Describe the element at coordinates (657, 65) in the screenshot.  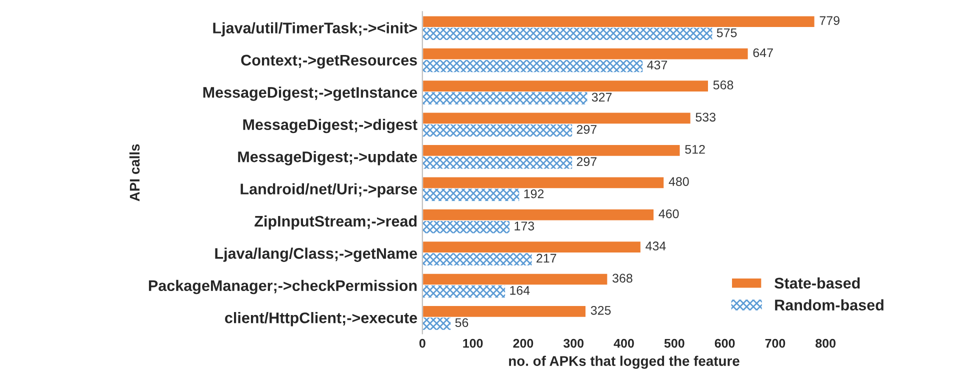
I see `data-label: 437` at that location.